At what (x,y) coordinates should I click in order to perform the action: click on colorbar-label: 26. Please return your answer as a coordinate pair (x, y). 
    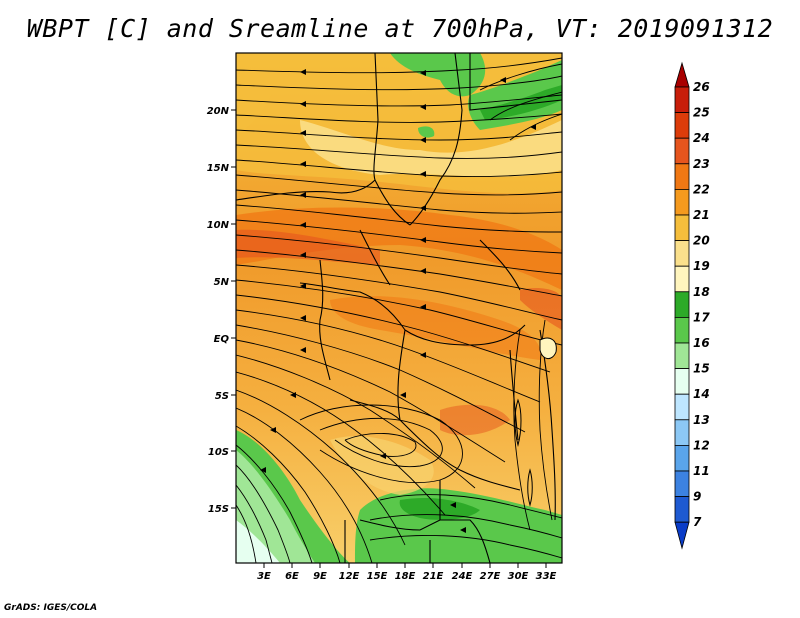
    Looking at the image, I should click on (701, 87).